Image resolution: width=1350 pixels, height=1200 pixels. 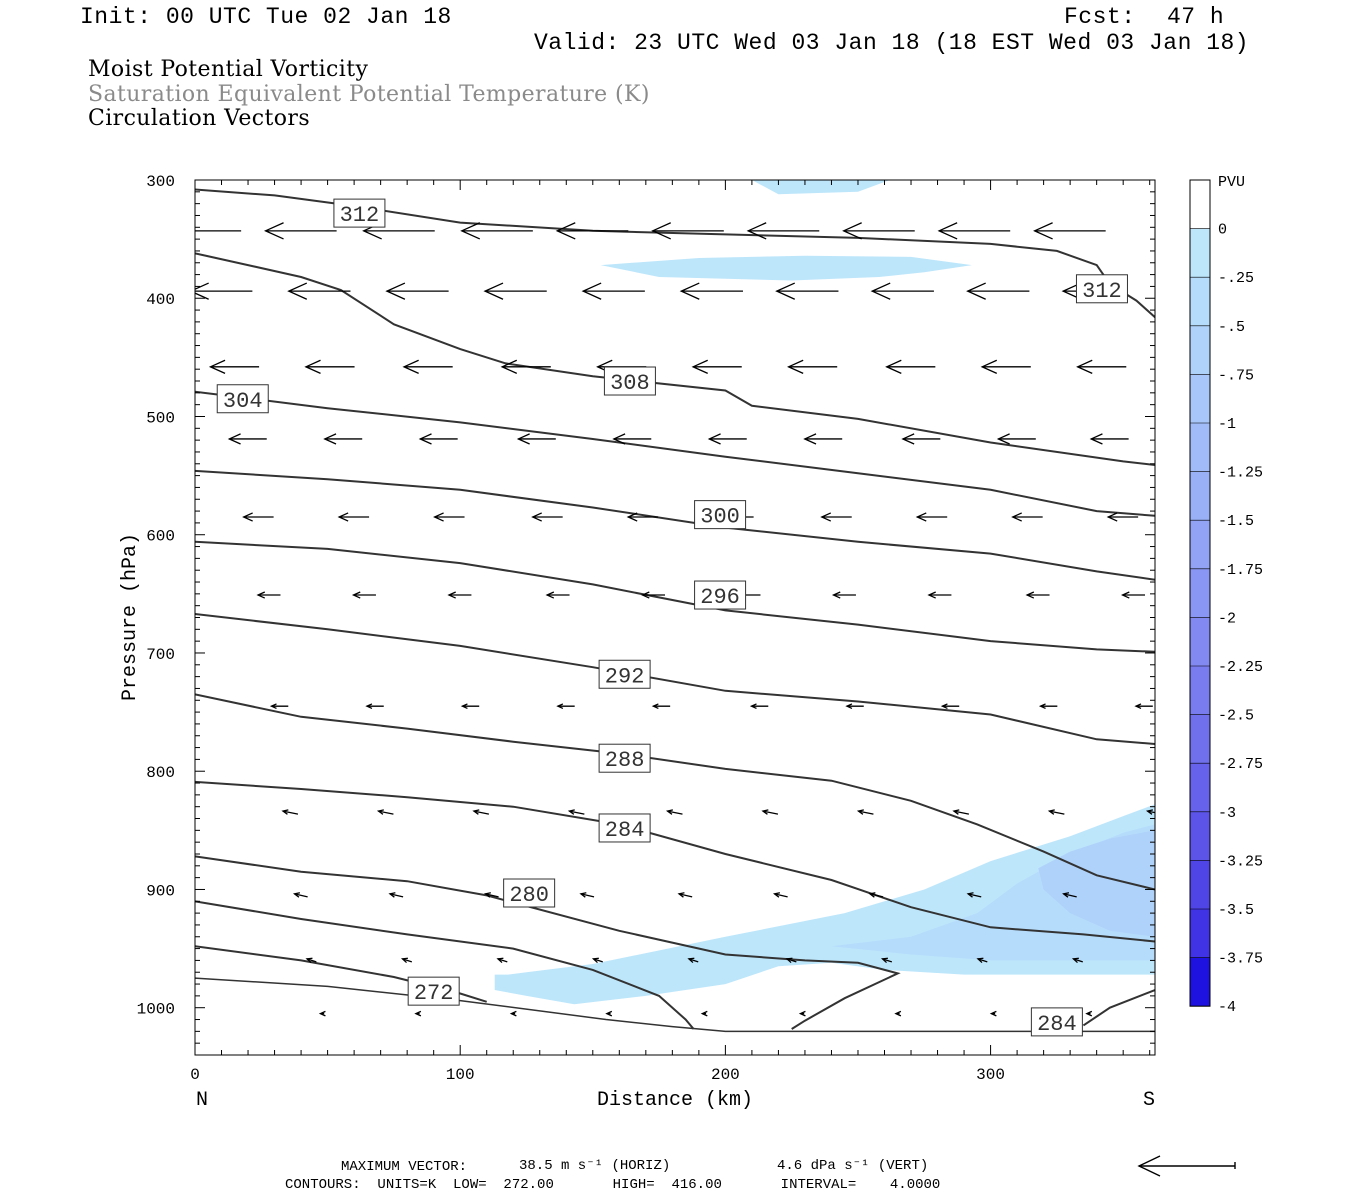 What do you see at coordinates (1236, 716) in the screenshot?
I see `colorbar-label: -2.5` at bounding box center [1236, 716].